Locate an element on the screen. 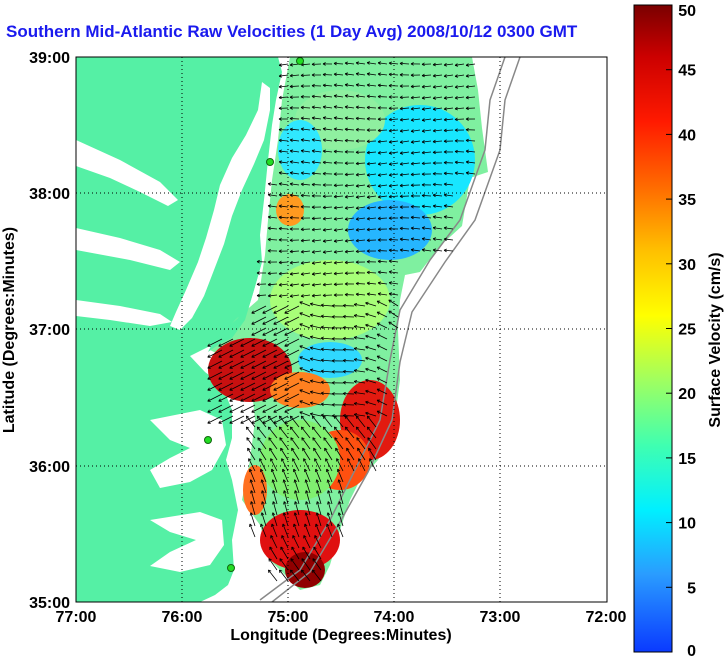 The height and width of the screenshot is (659, 724). station-marker is located at coordinates (231, 568).